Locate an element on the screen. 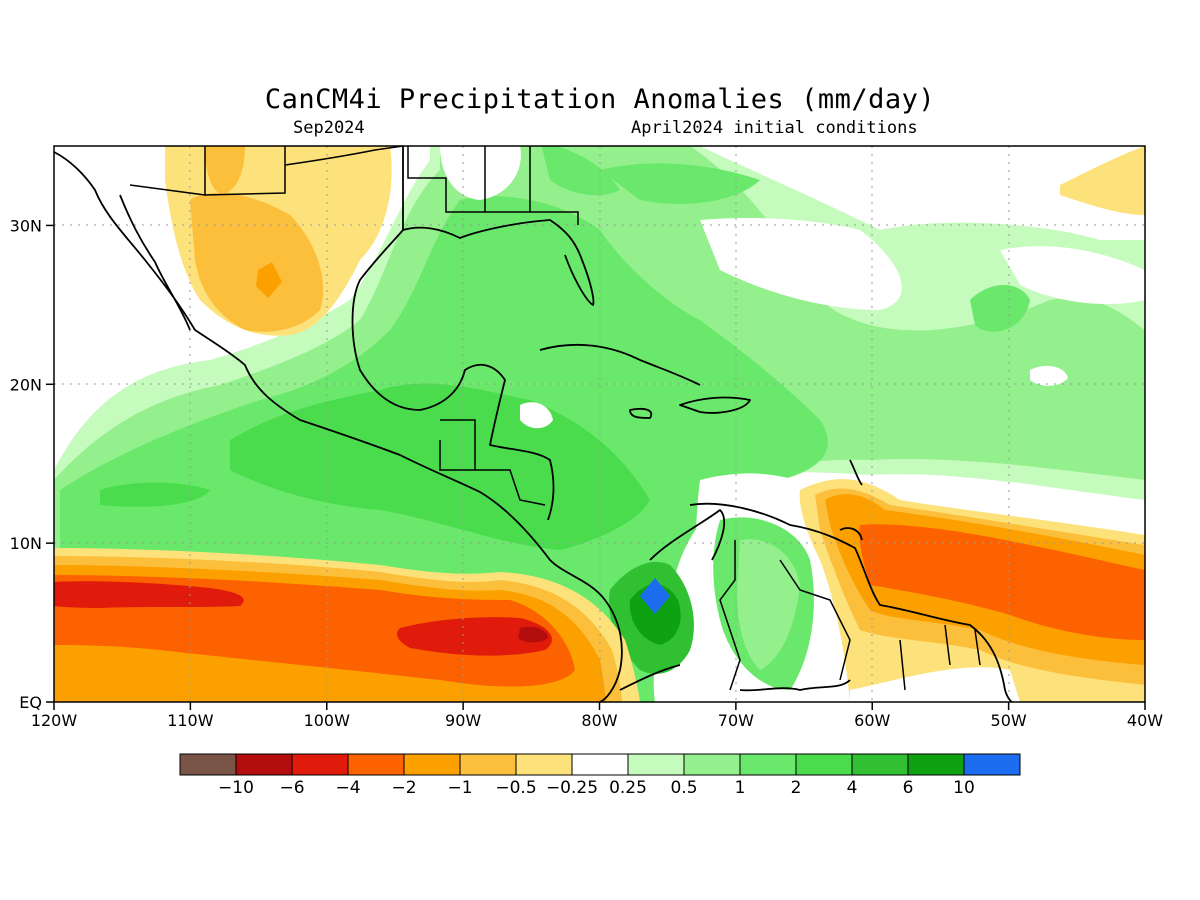  colorbar-label: 10 is located at coordinates (964, 788).